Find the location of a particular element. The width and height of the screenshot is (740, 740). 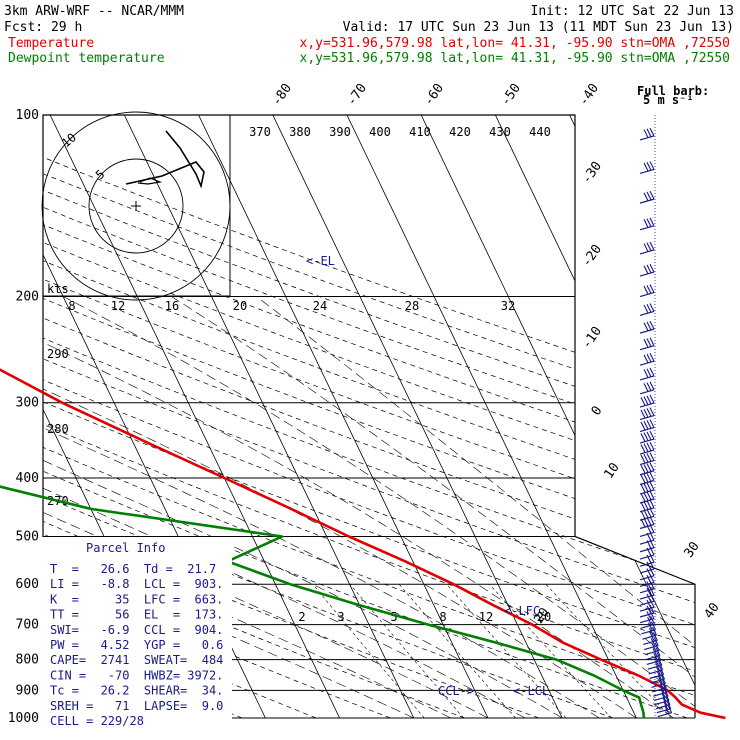

parcel-info-row: T = 26.6 Td = 21.7 is located at coordinates (133, 569).